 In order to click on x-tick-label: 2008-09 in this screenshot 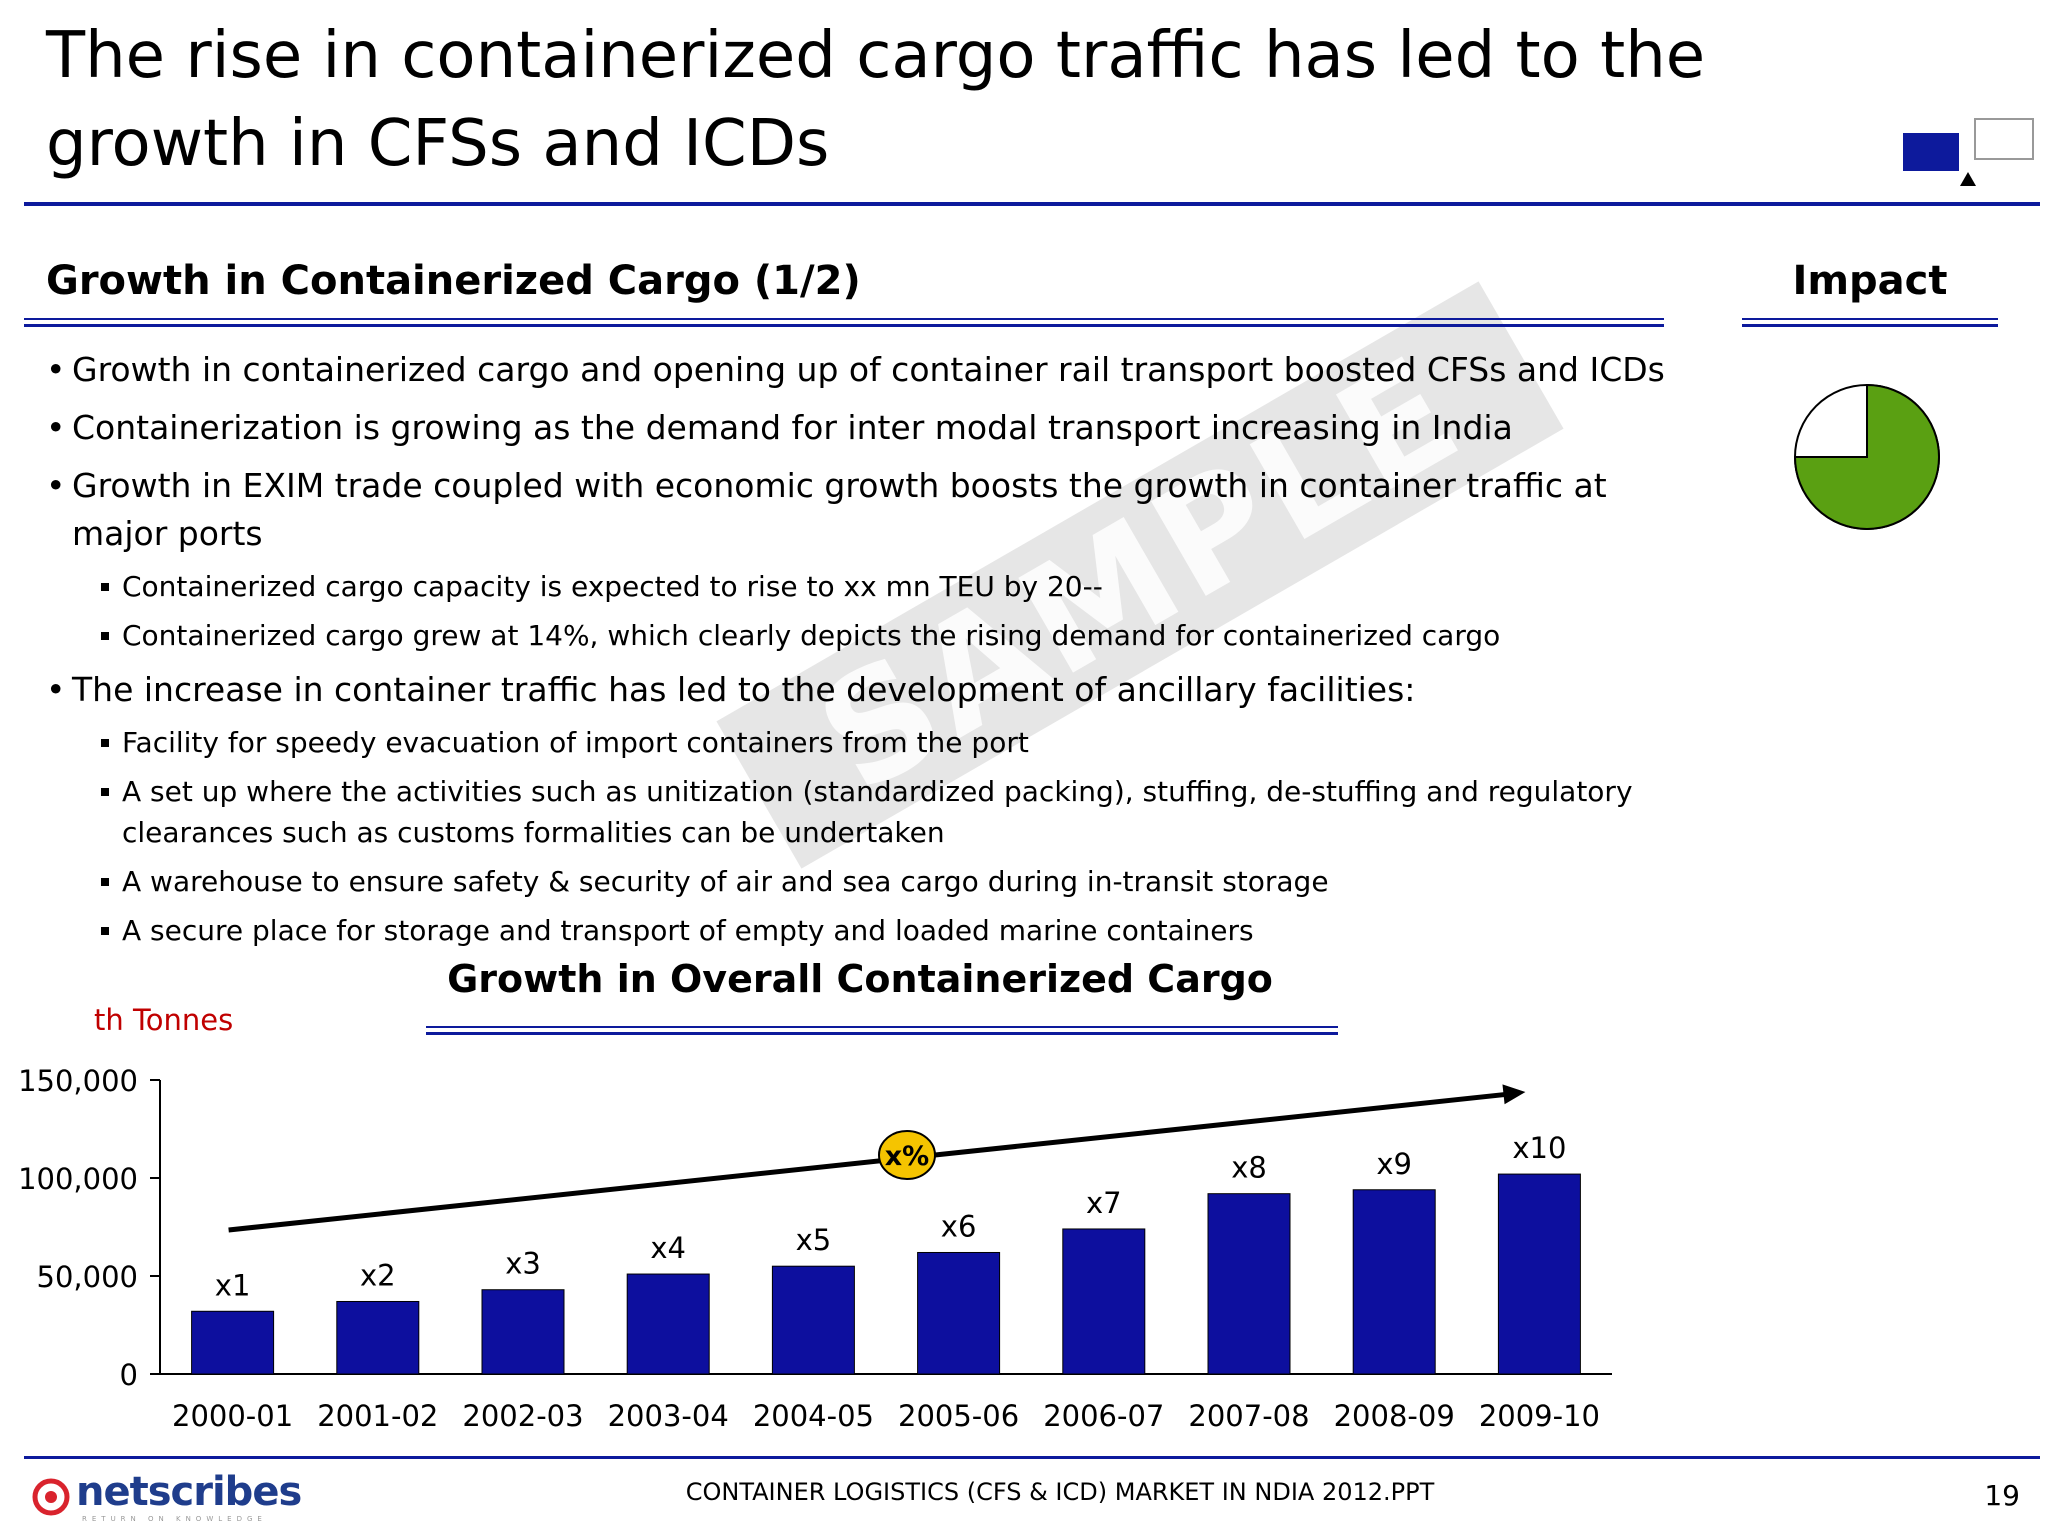, I will do `click(1394, 1416)`.